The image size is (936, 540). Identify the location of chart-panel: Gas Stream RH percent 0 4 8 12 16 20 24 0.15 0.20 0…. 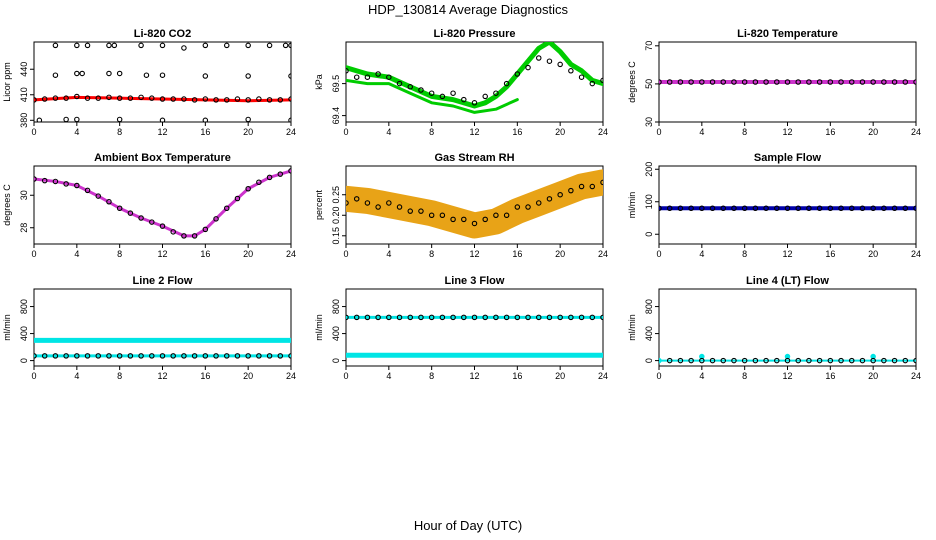
(461, 205).